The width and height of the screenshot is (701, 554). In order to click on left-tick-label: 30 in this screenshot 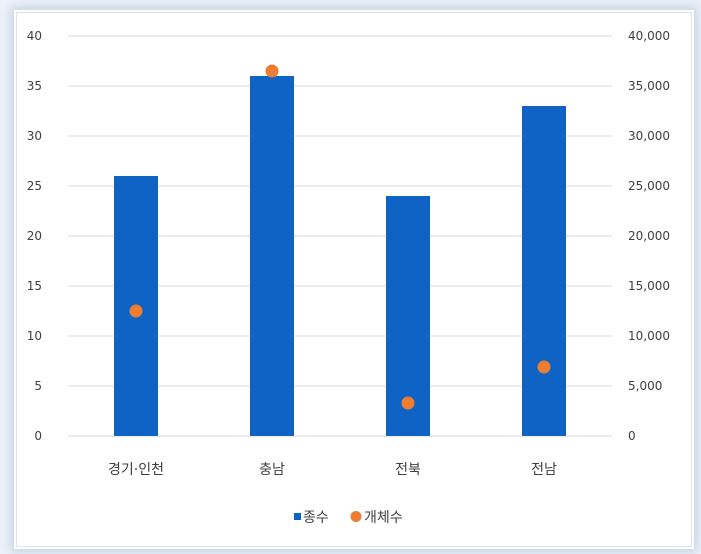, I will do `click(34, 136)`.